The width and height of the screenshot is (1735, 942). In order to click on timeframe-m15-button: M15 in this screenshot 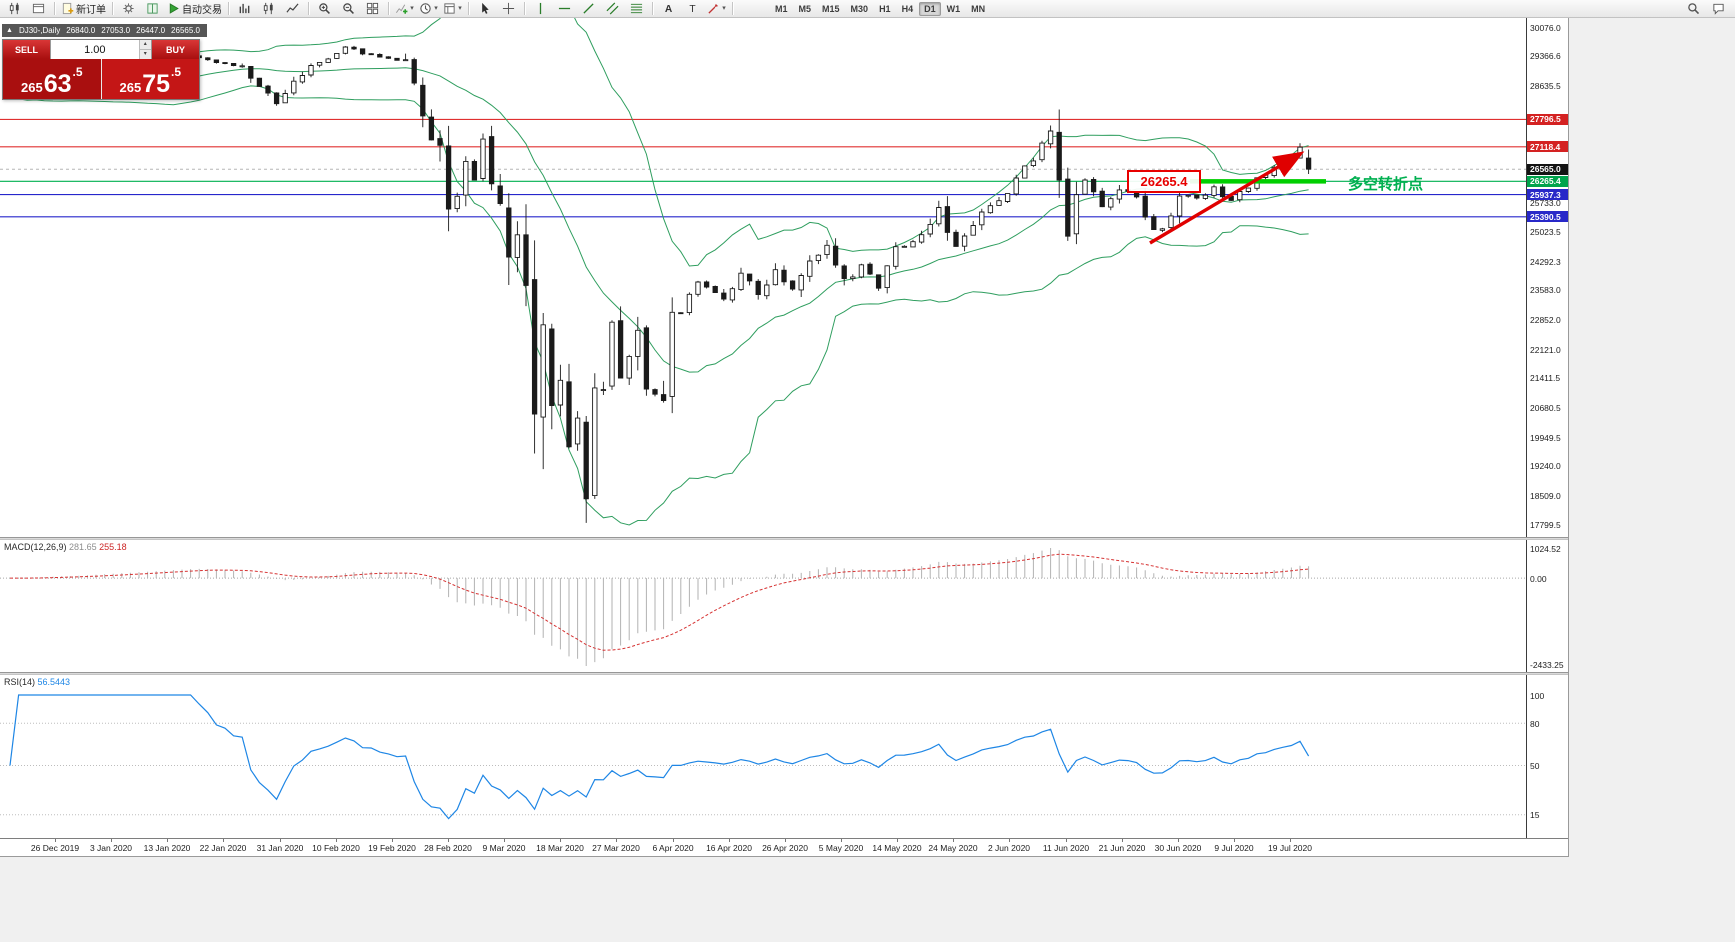, I will do `click(831, 8)`.